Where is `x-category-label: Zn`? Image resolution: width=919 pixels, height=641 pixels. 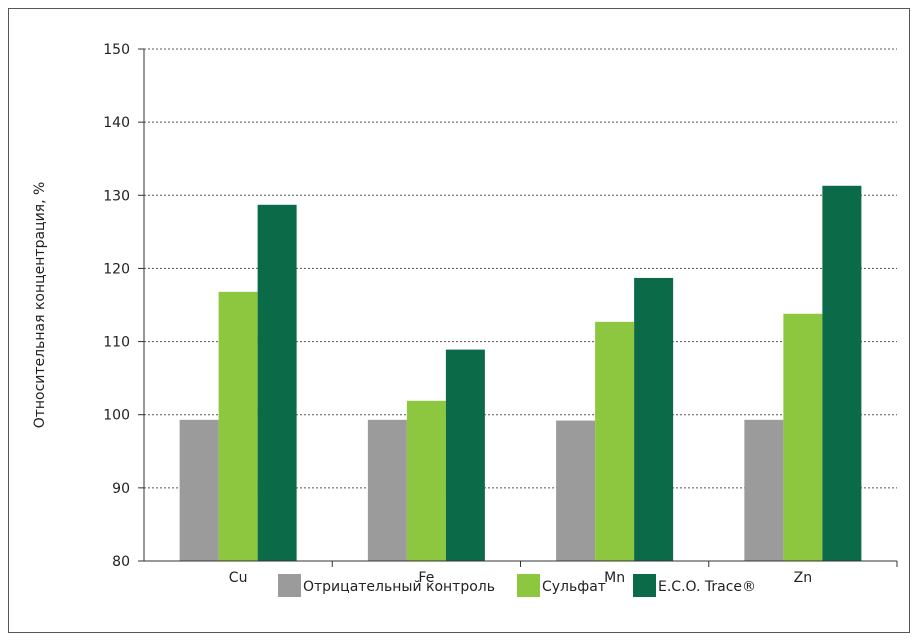
x-category-label: Zn is located at coordinates (803, 578).